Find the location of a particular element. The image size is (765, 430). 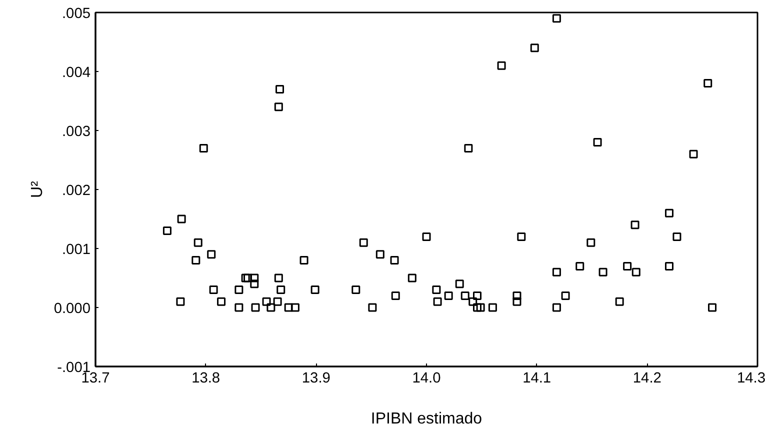

y-tick-label: .004 is located at coordinates (76, 73).